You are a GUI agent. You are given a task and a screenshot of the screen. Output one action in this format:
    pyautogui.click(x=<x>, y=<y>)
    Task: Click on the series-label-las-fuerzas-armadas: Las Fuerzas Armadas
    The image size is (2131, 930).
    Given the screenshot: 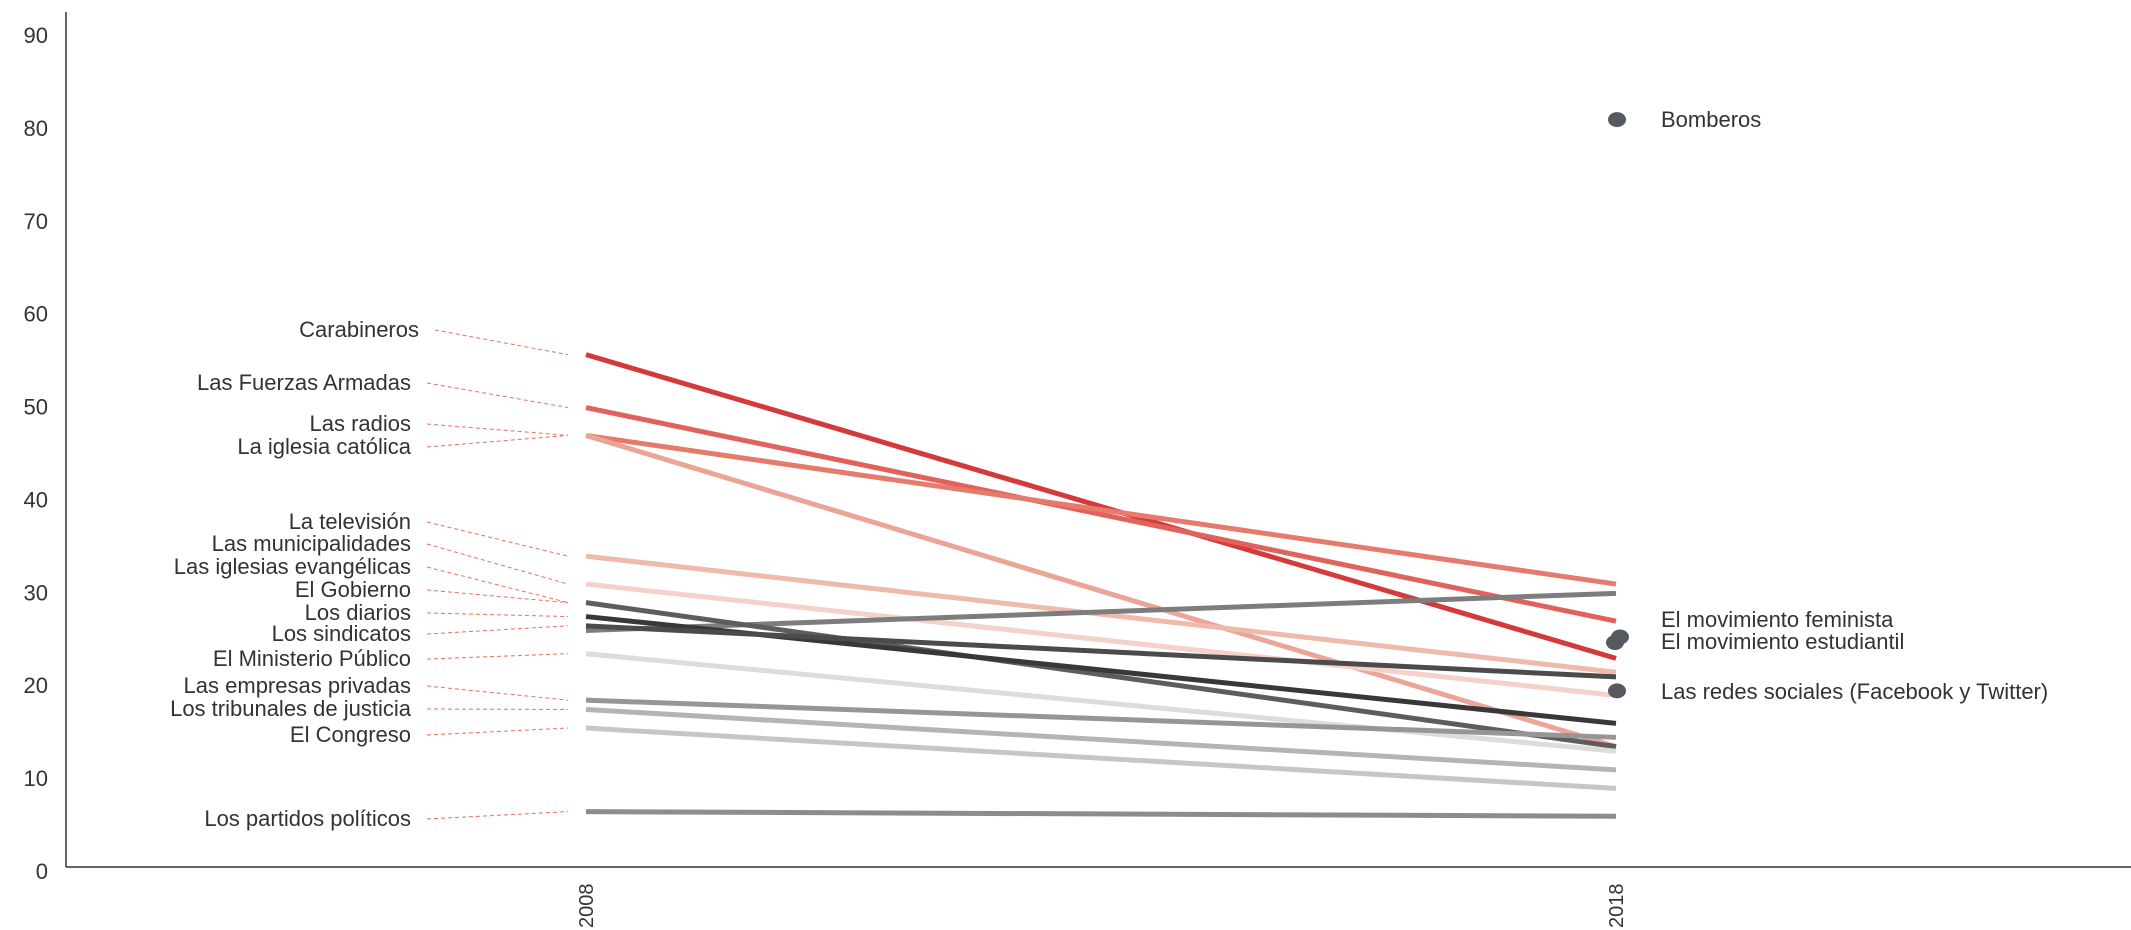 What is the action you would take?
    pyautogui.click(x=304, y=382)
    